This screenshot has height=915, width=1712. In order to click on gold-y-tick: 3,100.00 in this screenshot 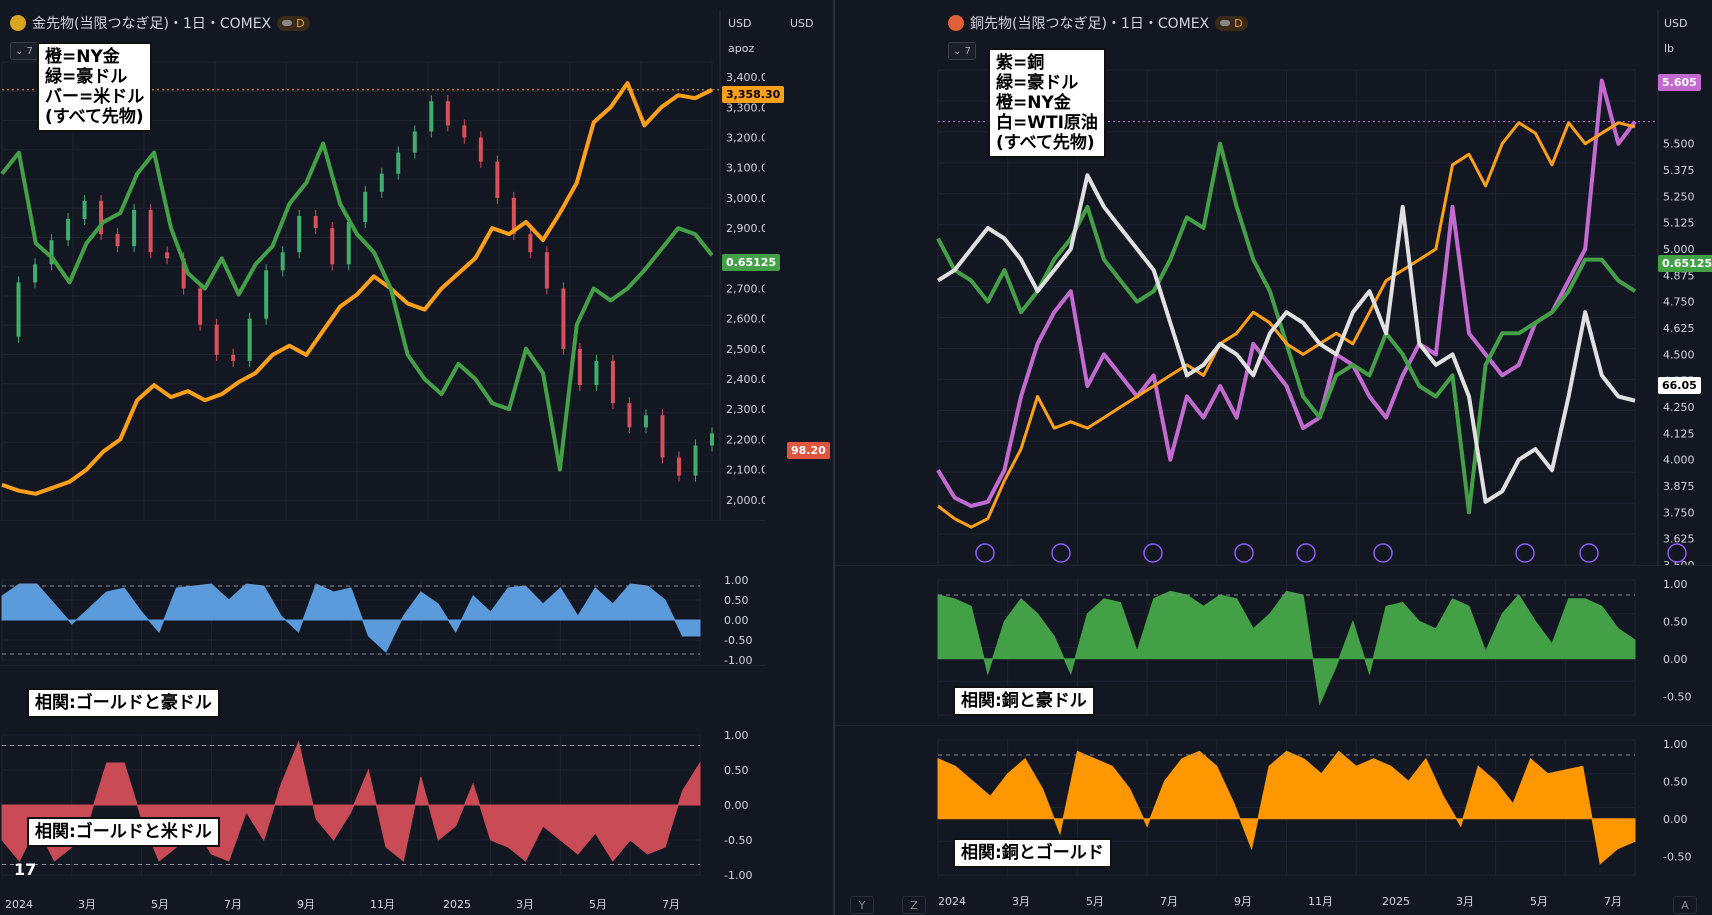, I will do `click(745, 168)`.